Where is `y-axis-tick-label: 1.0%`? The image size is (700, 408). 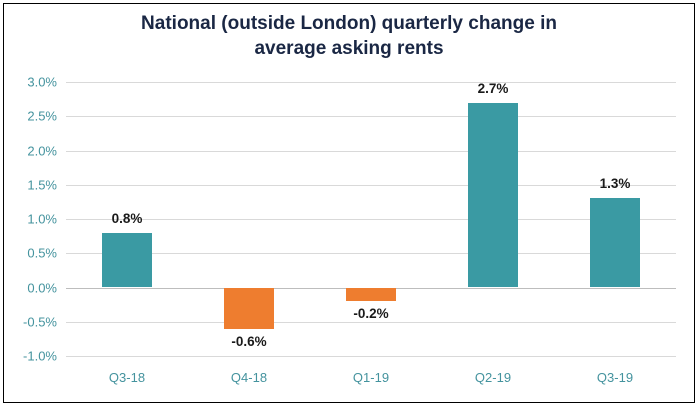
y-axis-tick-label: 1.0% is located at coordinates (42, 219).